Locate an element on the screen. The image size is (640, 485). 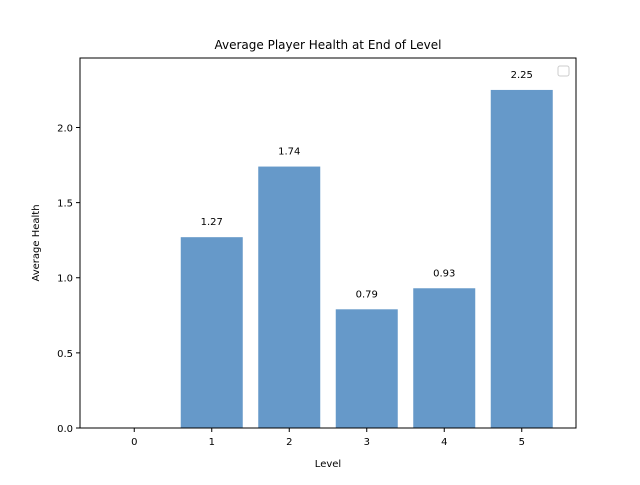
y-tick-label: 0.5 is located at coordinates (65, 354).